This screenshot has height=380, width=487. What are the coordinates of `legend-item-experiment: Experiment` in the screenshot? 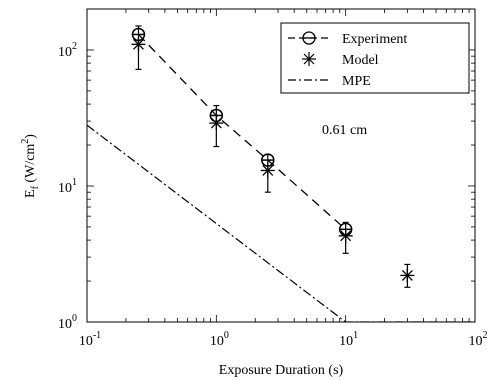 It's located at (347, 39).